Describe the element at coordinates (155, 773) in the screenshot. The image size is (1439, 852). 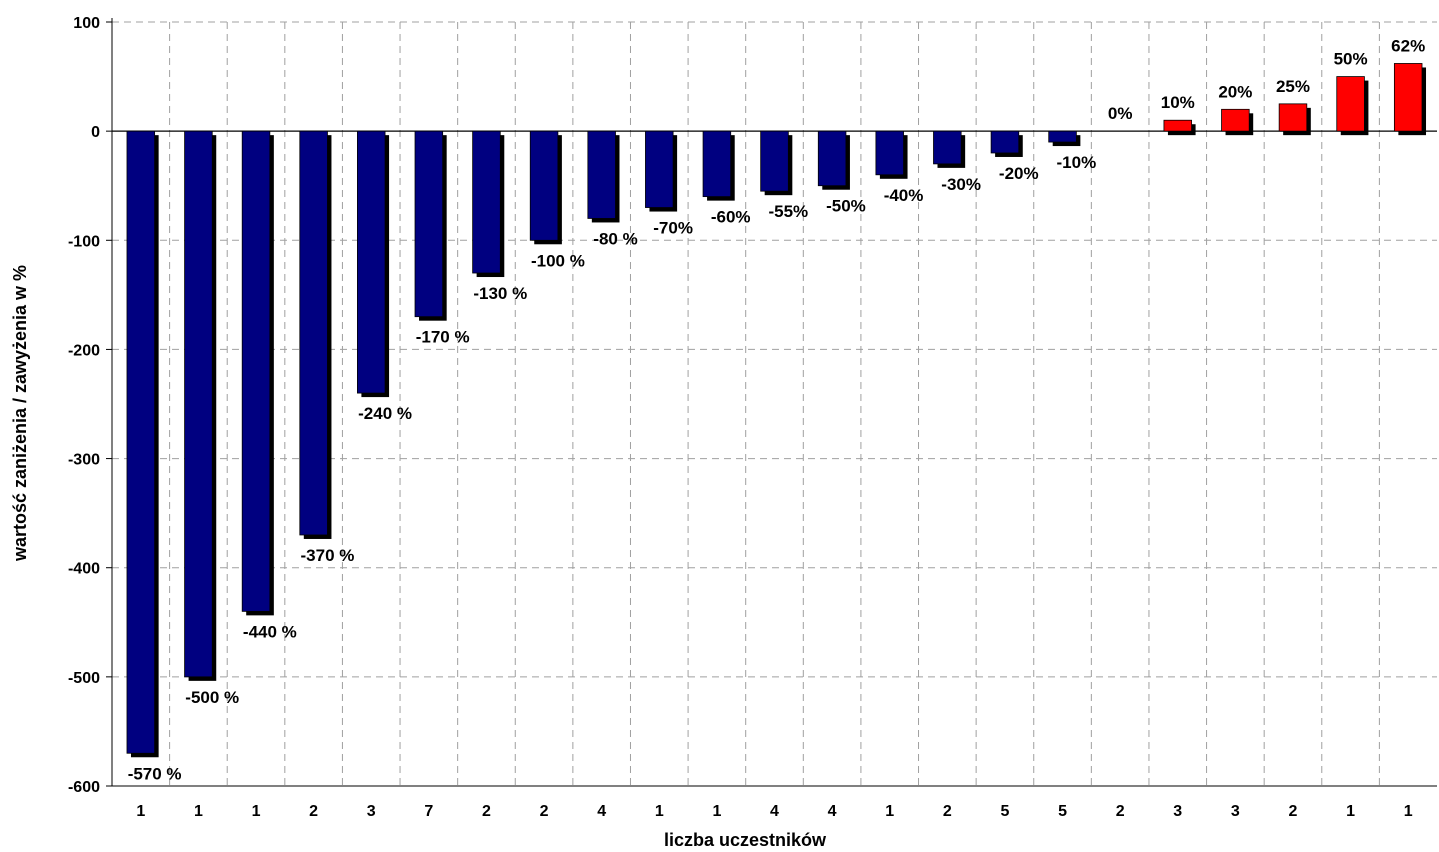
I see `data-label: -570 %` at that location.